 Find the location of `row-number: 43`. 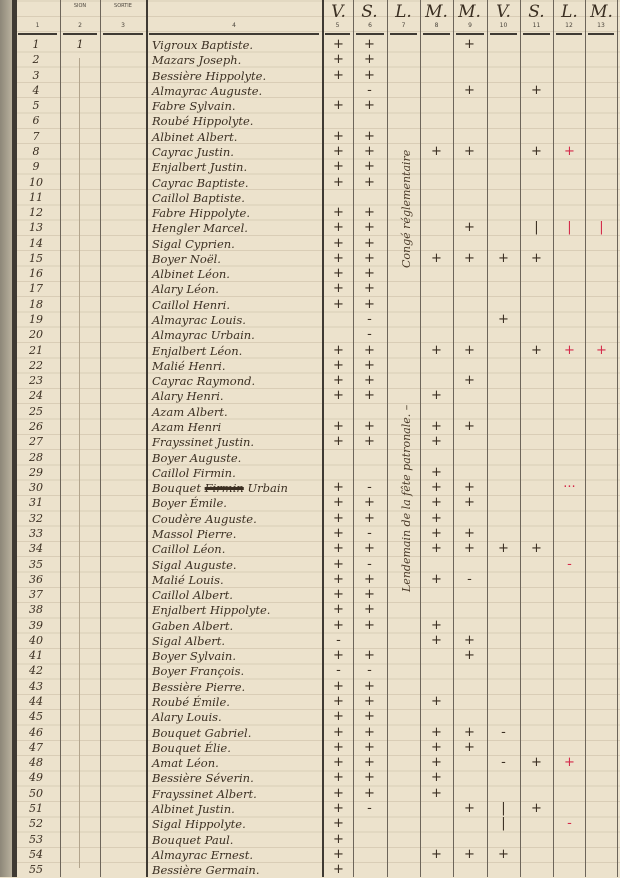

row-number: 43 is located at coordinates (36, 686).